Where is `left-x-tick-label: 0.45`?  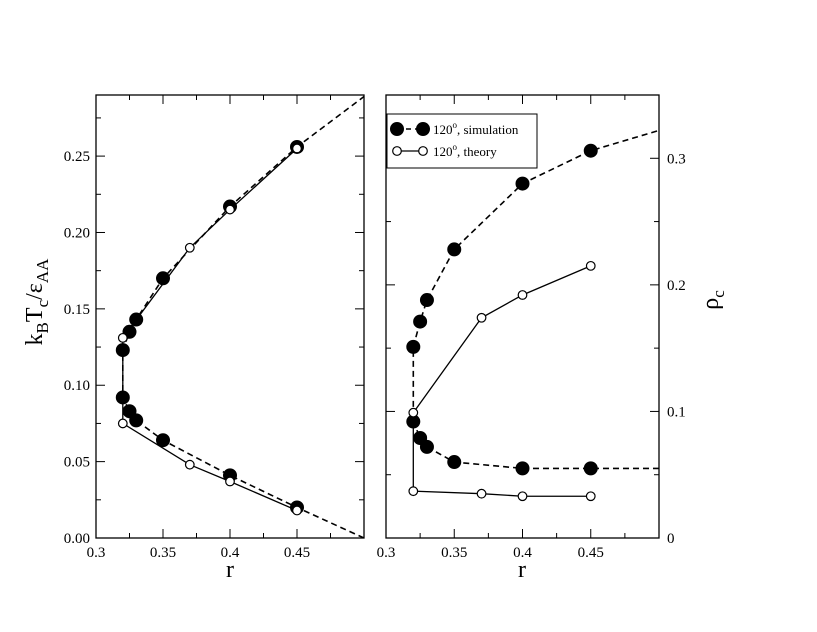 left-x-tick-label: 0.45 is located at coordinates (297, 553).